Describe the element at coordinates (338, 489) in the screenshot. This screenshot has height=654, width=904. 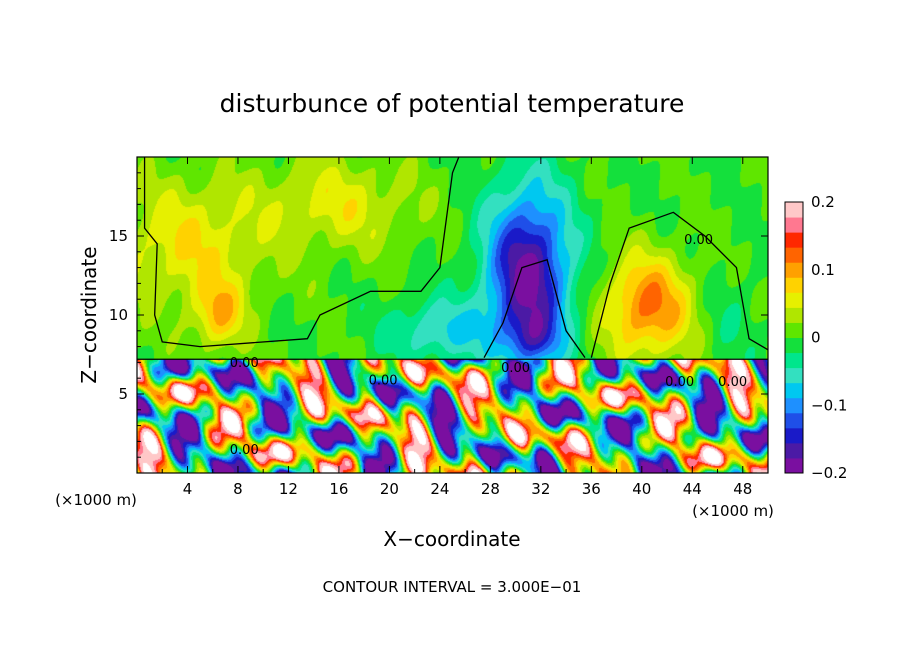
I see `x-tick-label: 16` at that location.